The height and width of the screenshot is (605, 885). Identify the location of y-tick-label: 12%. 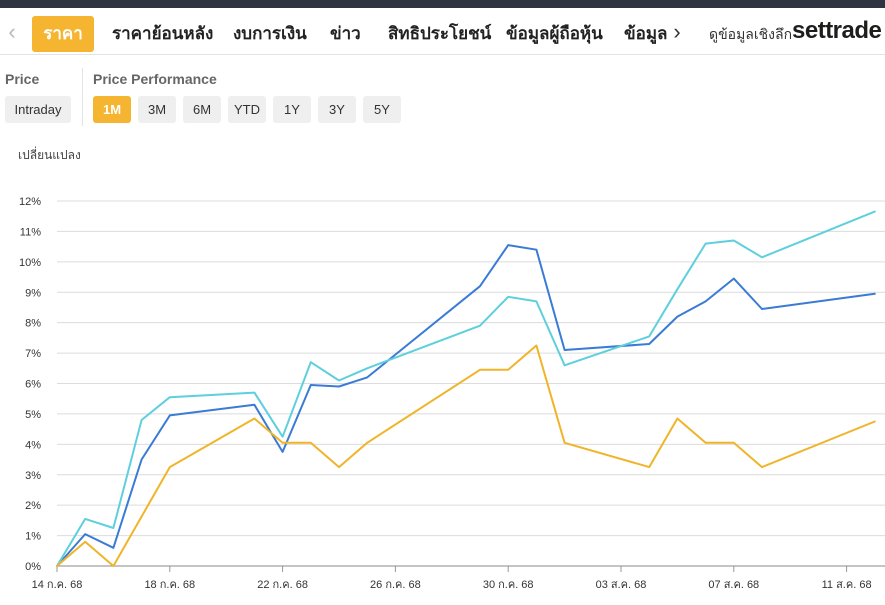
(30, 202).